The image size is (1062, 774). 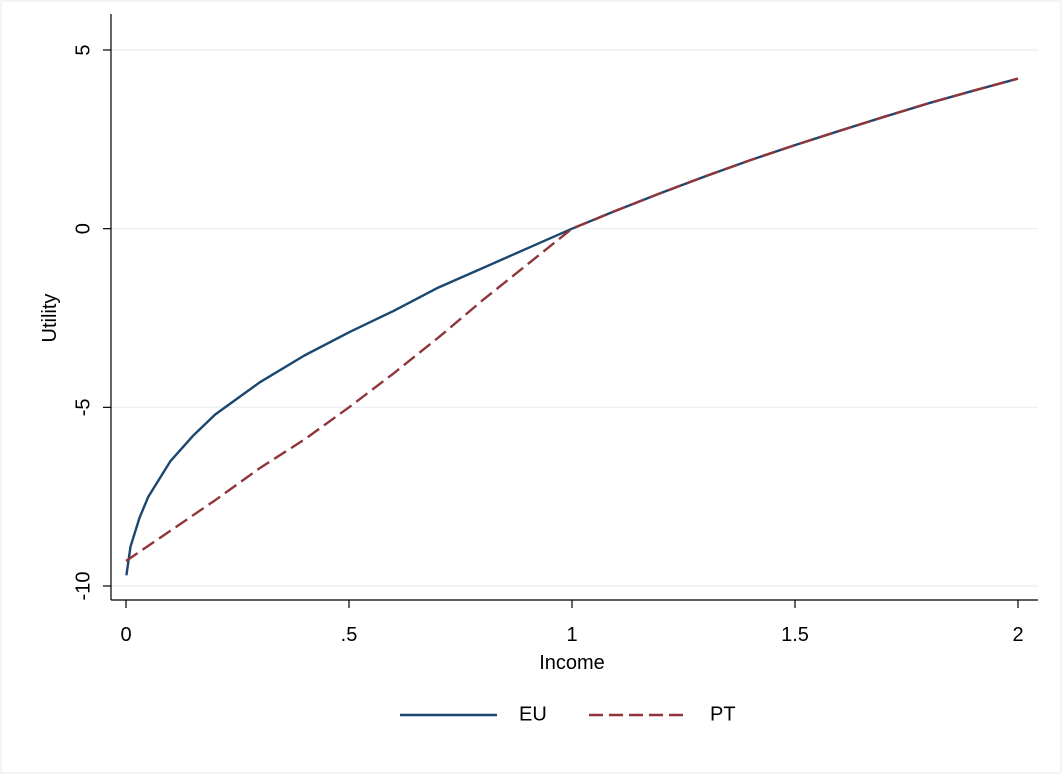 I want to click on y-axis-title: Utility, so click(x=50, y=318).